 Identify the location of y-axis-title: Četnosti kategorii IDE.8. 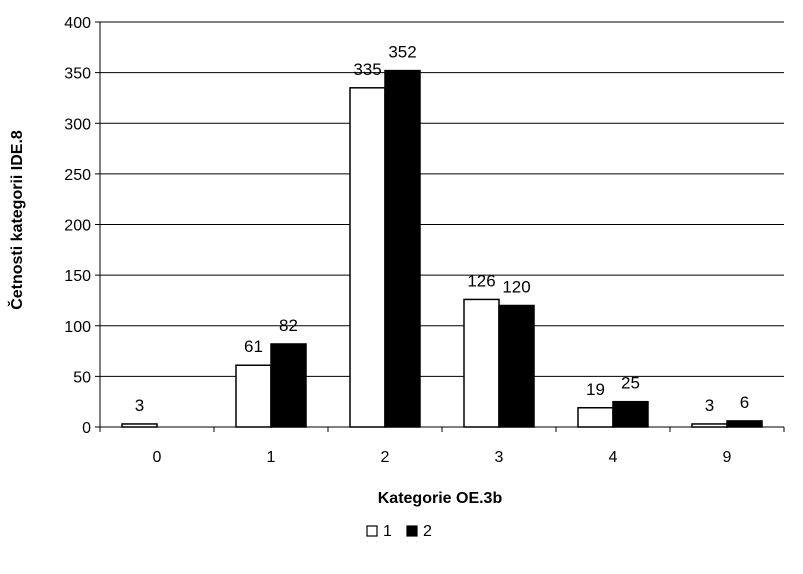
(16, 220).